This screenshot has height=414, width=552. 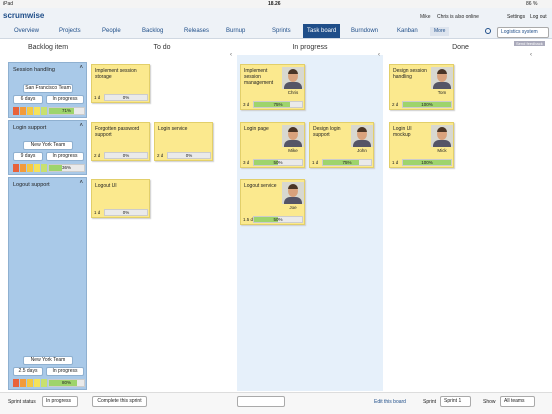 What do you see at coordinates (425, 17) in the screenshot?
I see `user: Mike` at bounding box center [425, 17].